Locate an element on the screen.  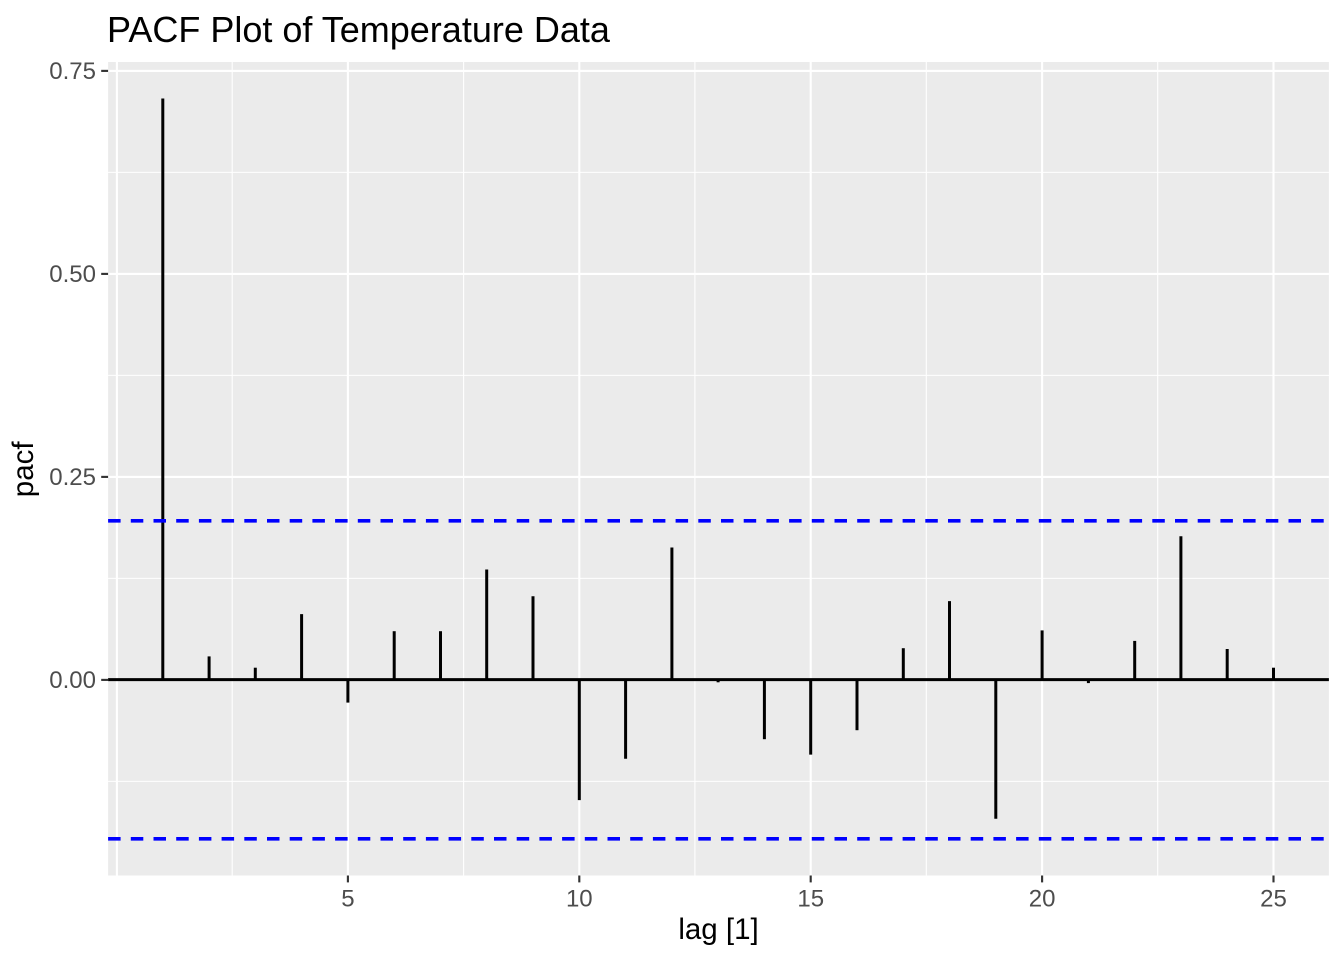
svg-text: 5 is located at coordinates (347, 899).